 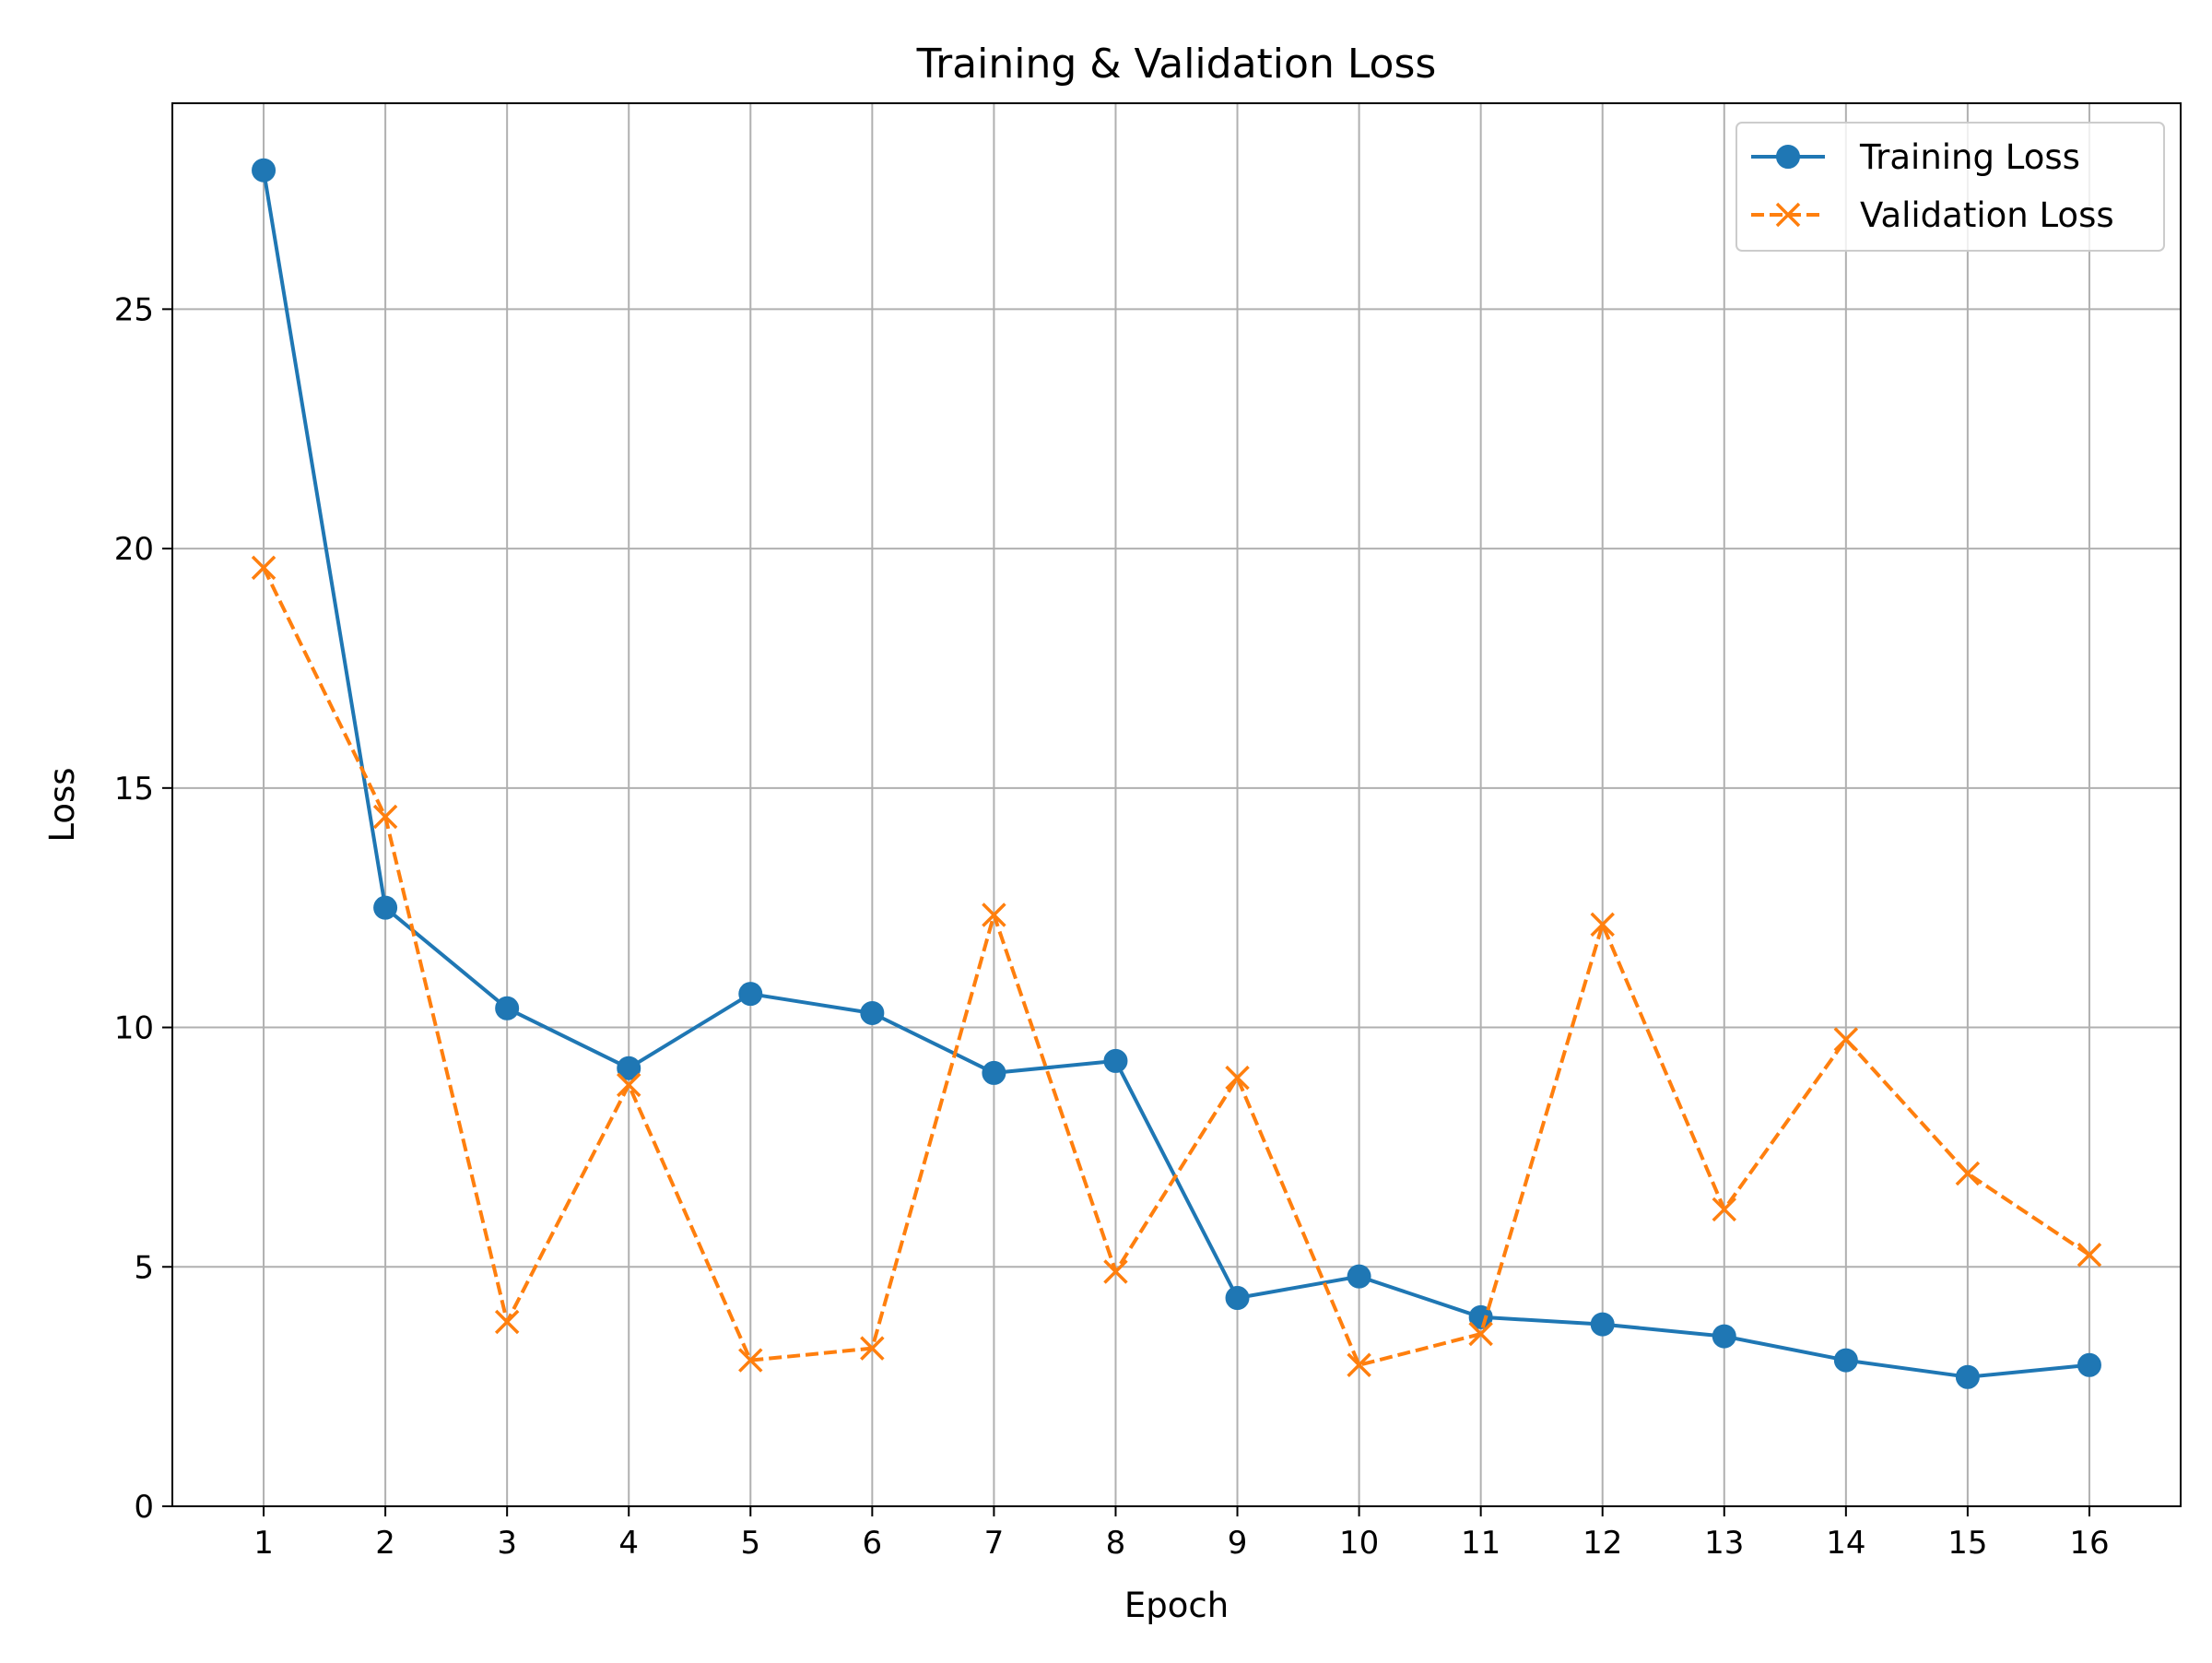 I want to click on x-tick-label: 11, so click(x=1480, y=1543).